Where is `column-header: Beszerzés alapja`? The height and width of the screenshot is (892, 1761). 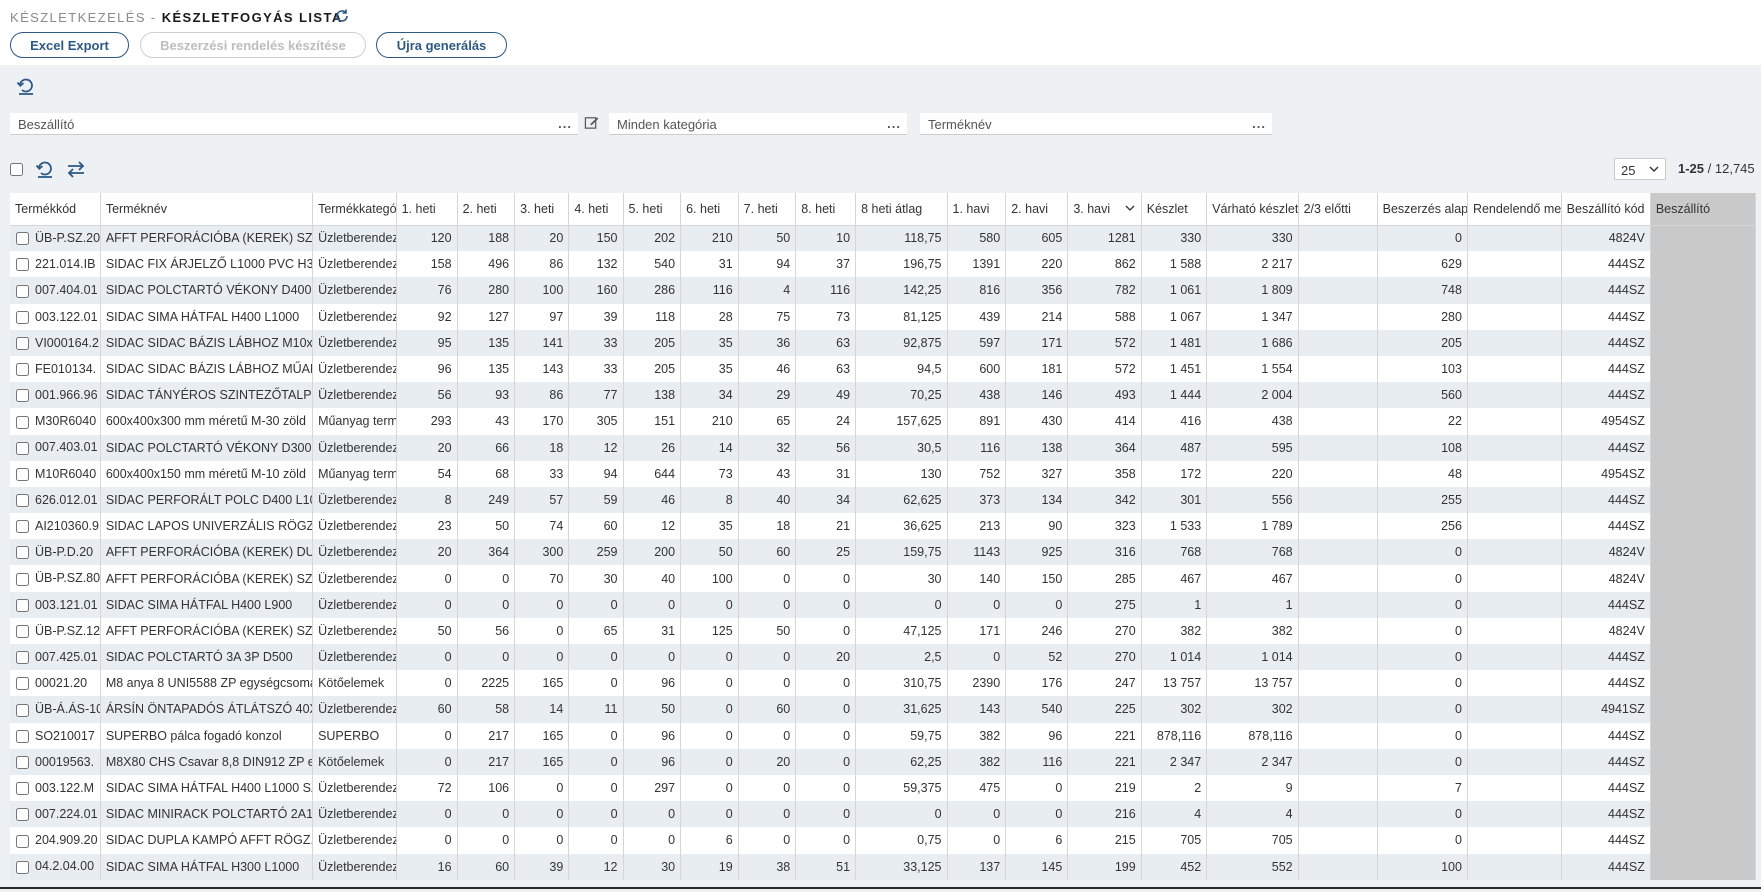
column-header: Beszerzés alapja is located at coordinates (1422, 209).